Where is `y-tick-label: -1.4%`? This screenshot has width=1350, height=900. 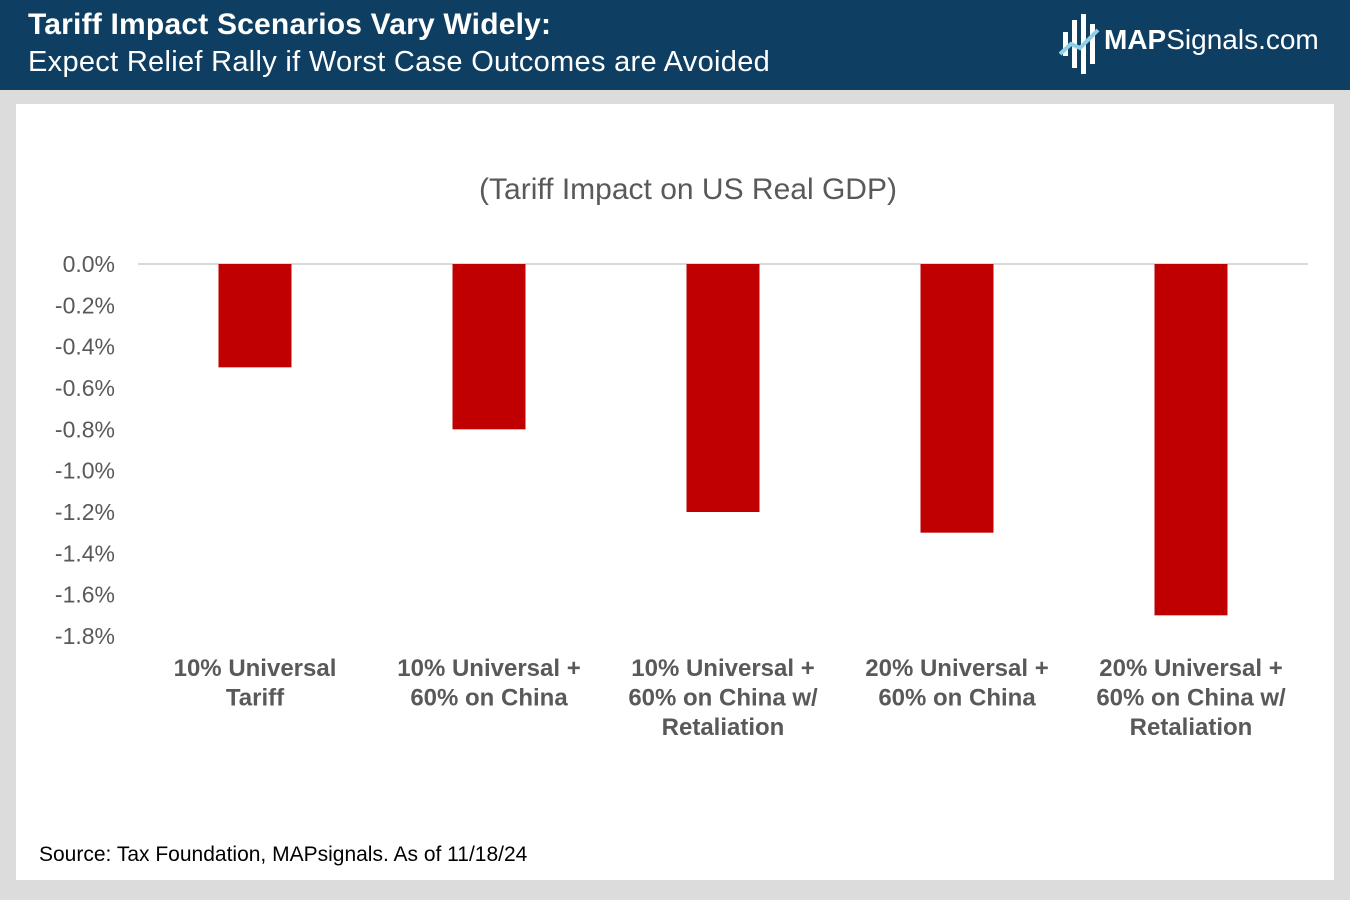
y-tick-label: -1.4% is located at coordinates (85, 553).